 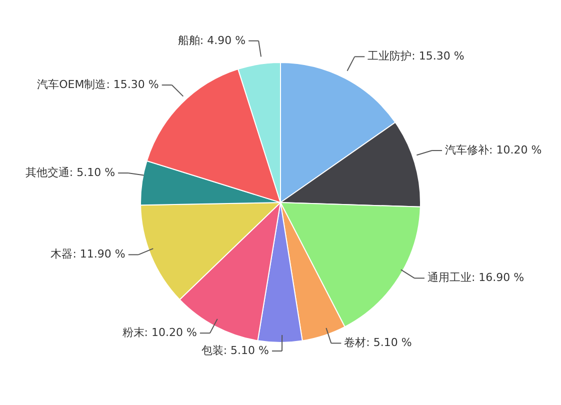 What do you see at coordinates (493, 150) in the screenshot?
I see `slice-label: 汽车修补: 10.20 %` at bounding box center [493, 150].